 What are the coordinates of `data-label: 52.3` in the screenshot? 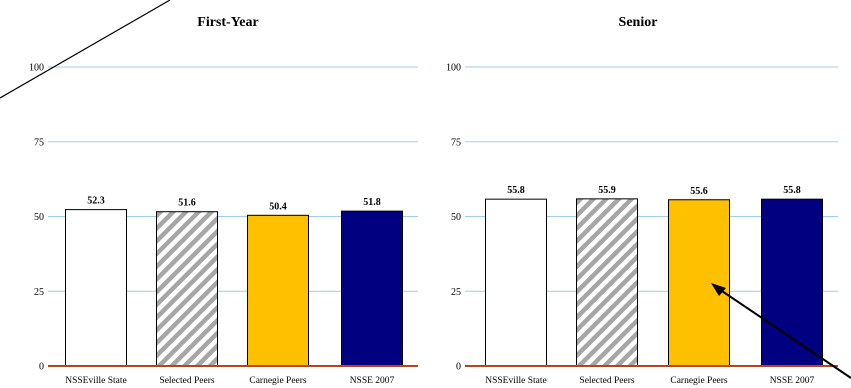 It's located at (96, 201).